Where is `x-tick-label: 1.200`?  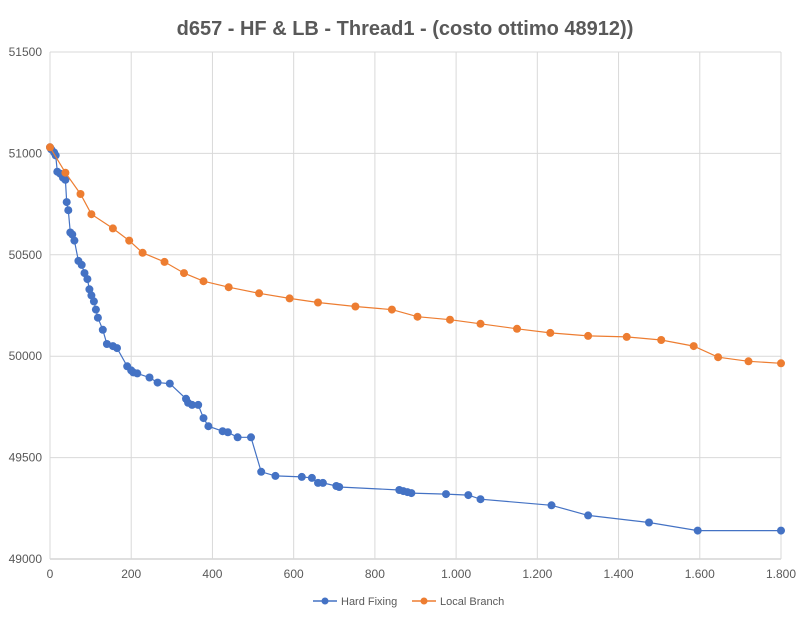
x-tick-label: 1.200 is located at coordinates (537, 574).